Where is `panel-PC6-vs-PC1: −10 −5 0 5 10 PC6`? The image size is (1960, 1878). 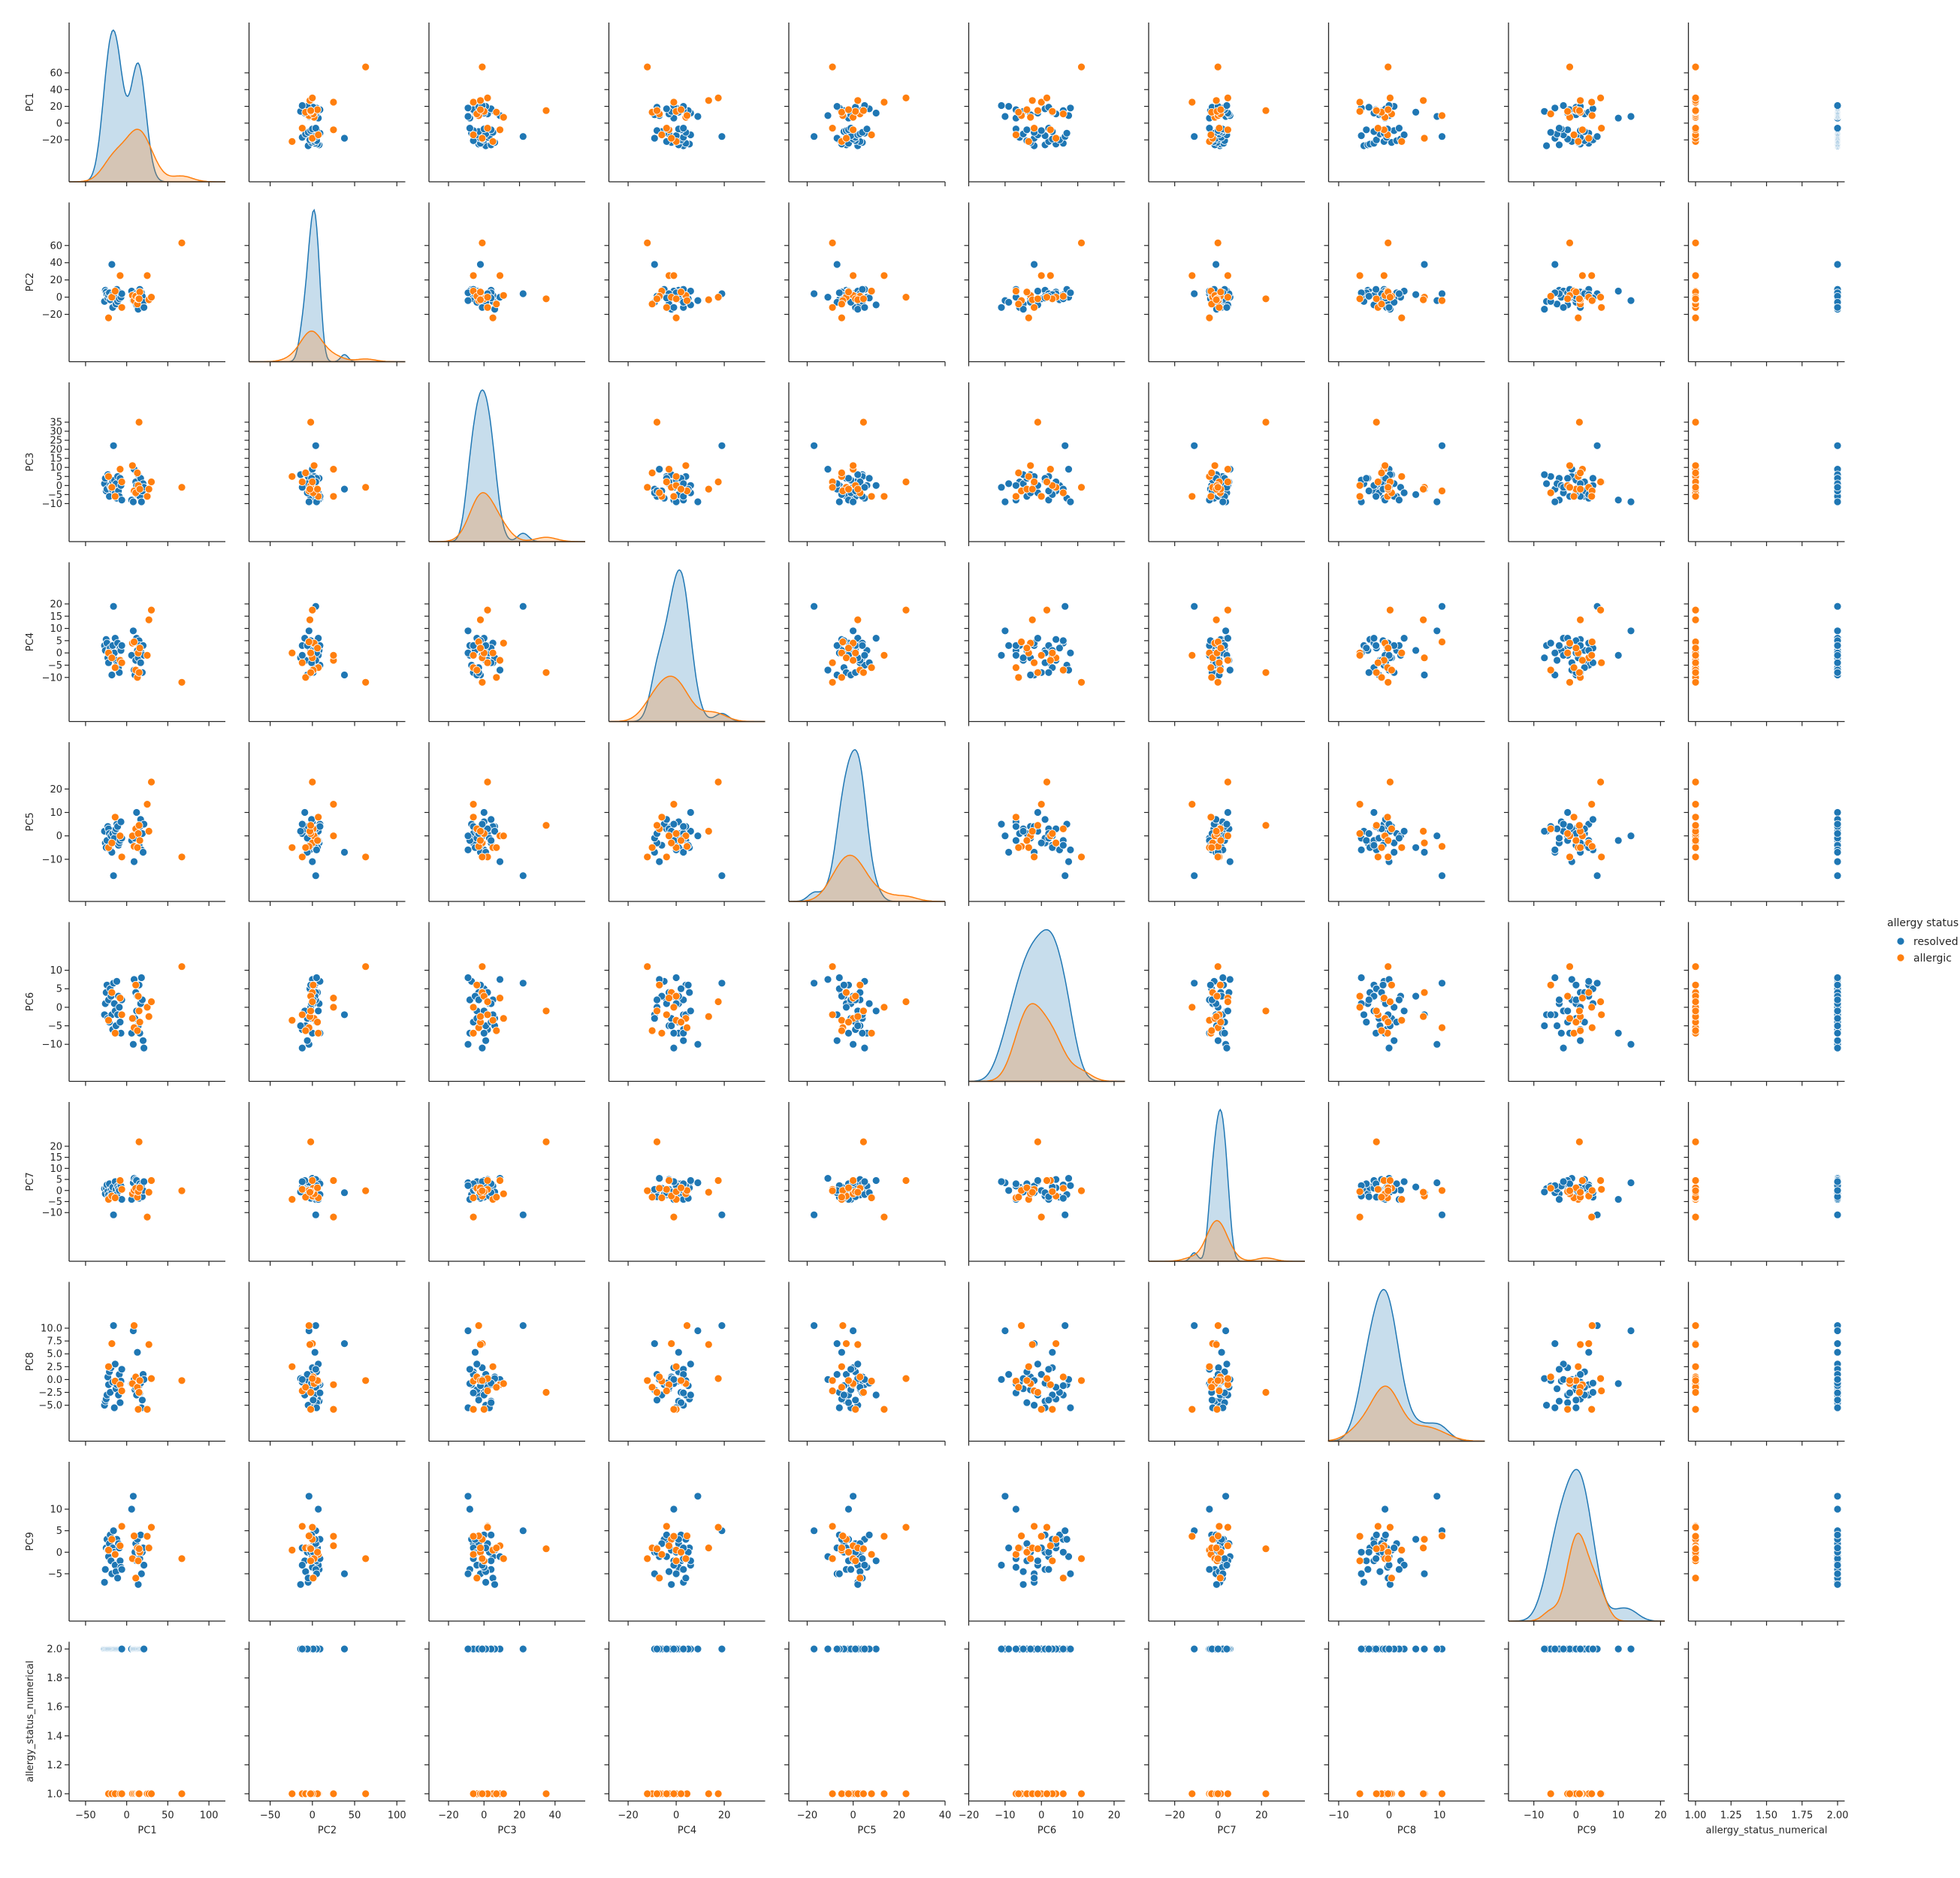 panel-PC6-vs-PC1: −10 −5 0 5 10 PC6 is located at coordinates (125, 1004).